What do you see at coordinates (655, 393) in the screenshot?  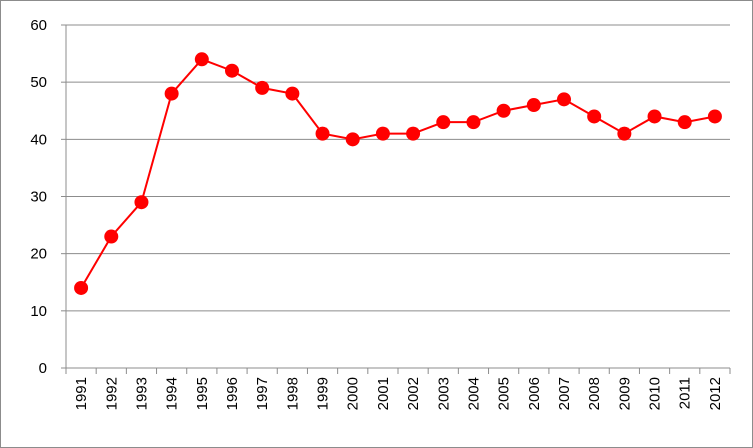 I see `x-tick-label: 2010` at bounding box center [655, 393].